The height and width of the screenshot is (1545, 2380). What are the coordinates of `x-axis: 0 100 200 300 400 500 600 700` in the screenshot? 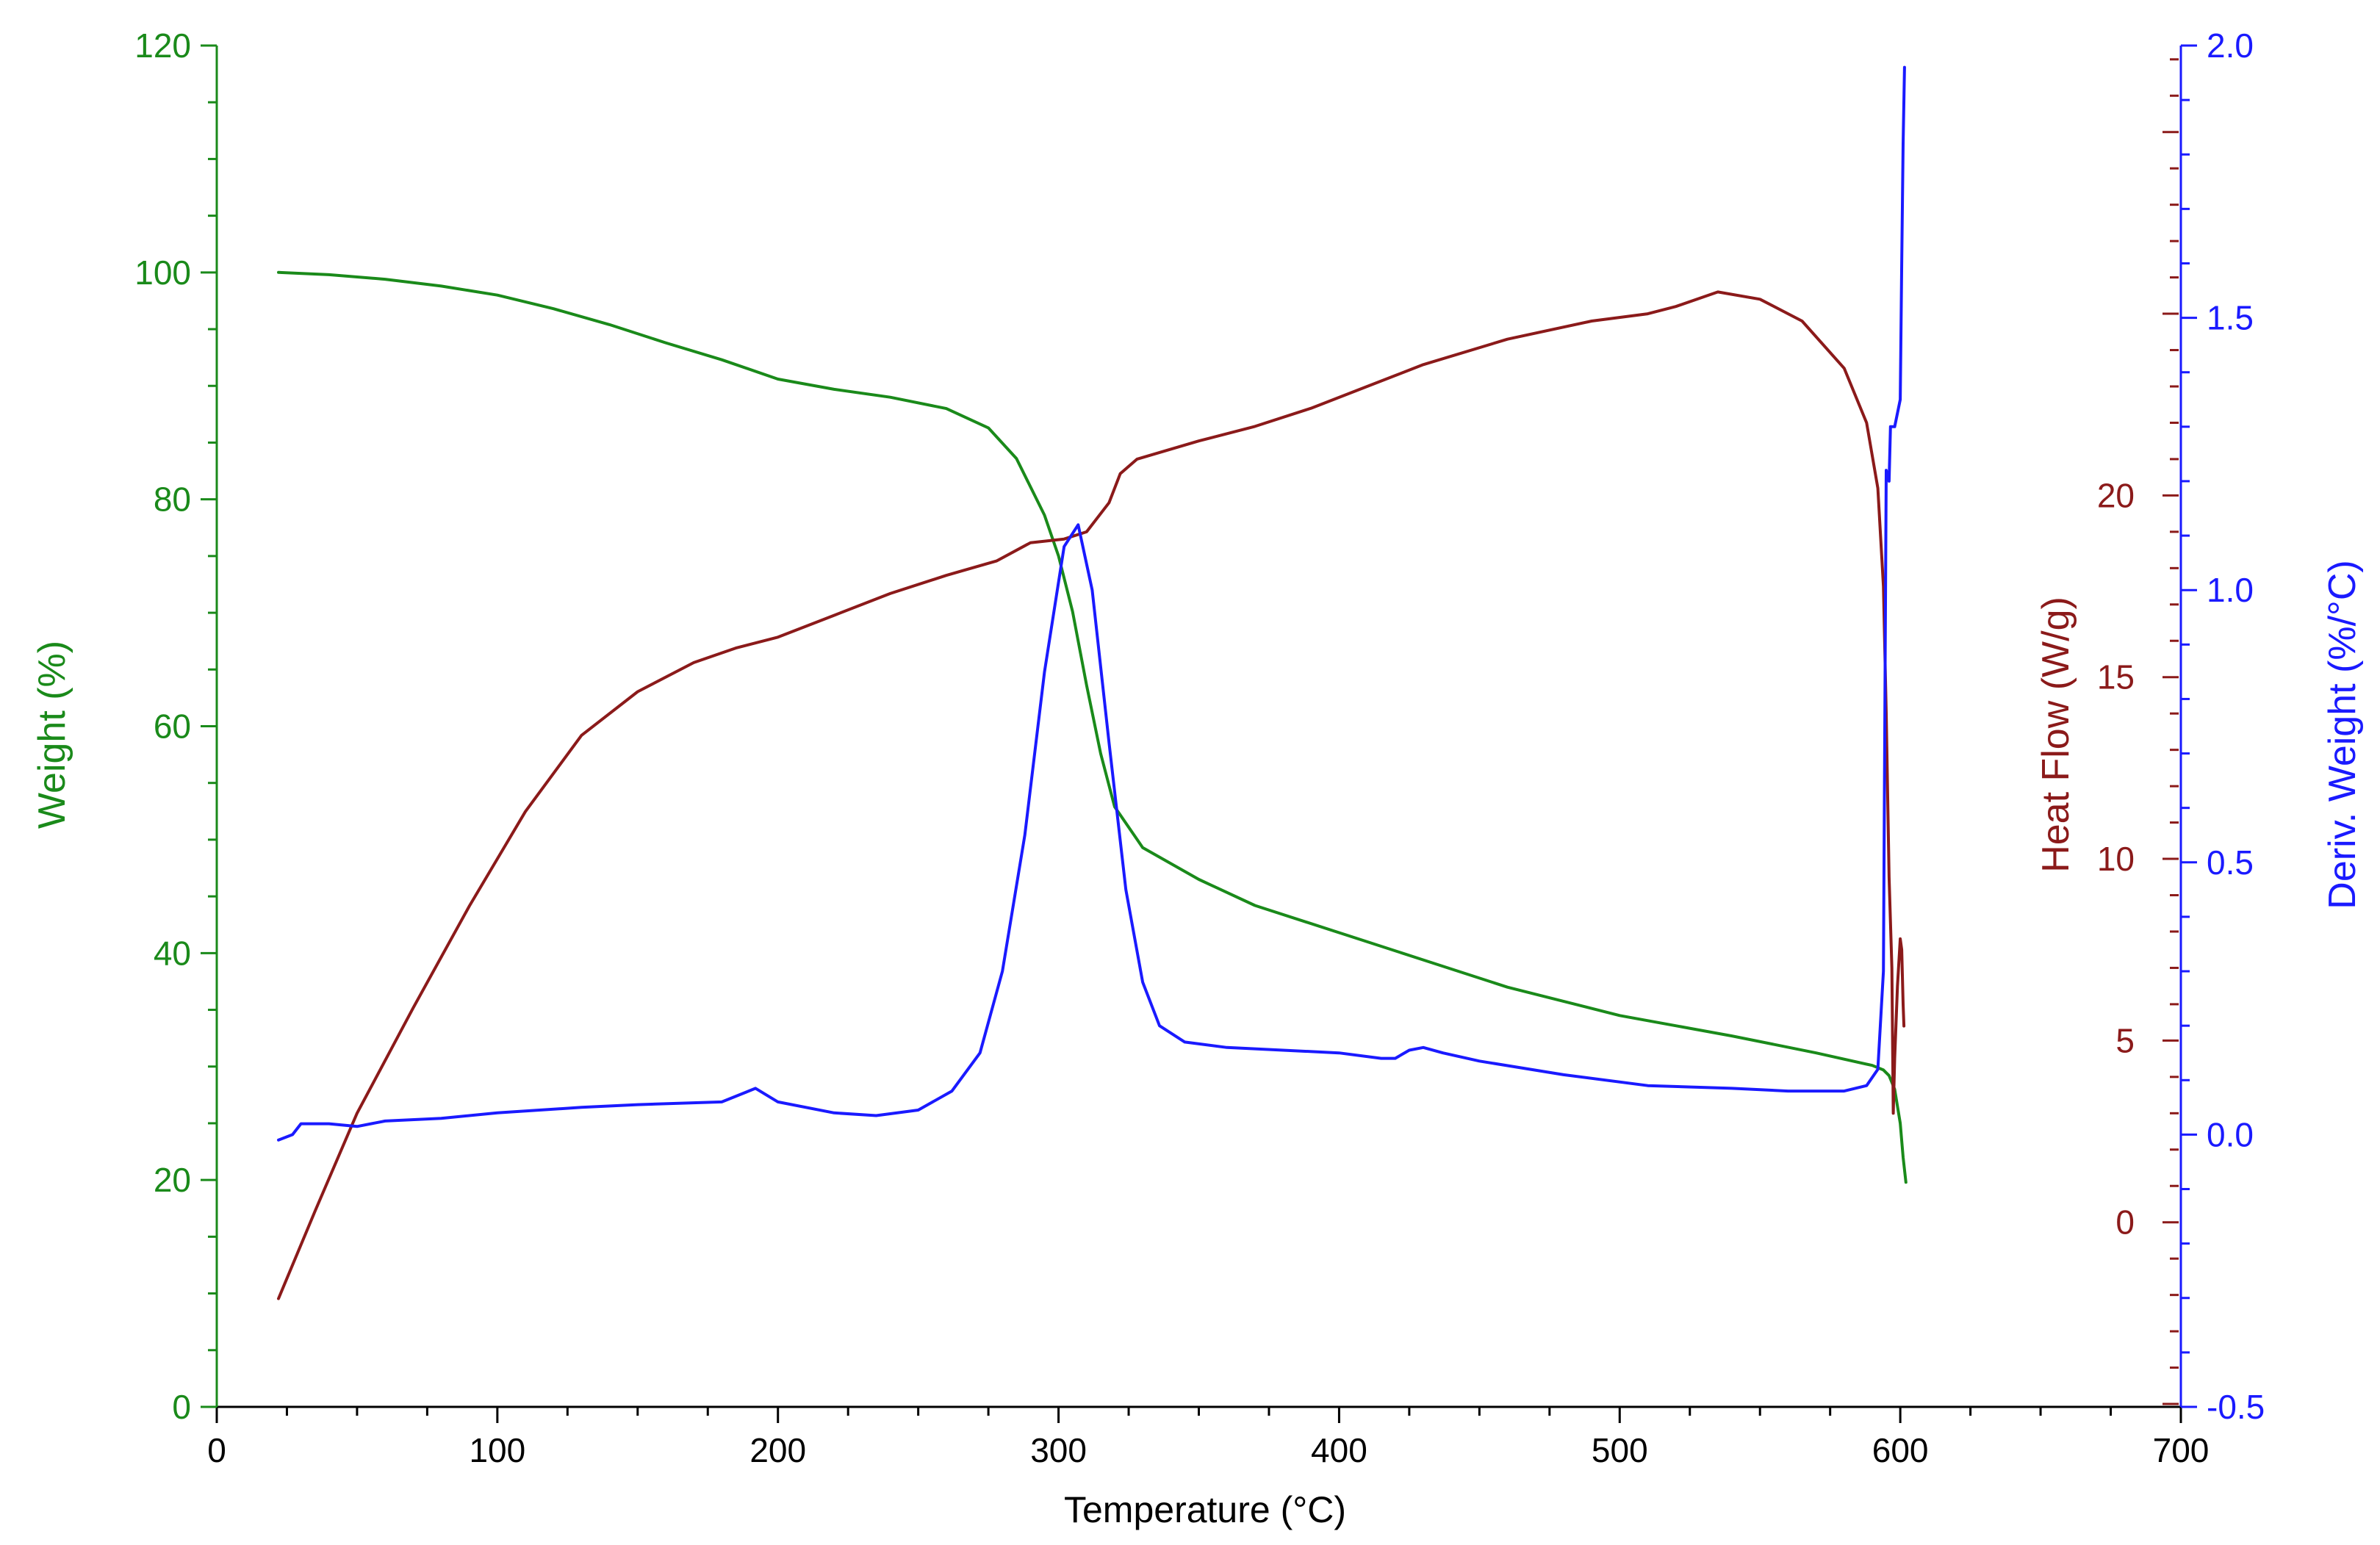 It's located at (1208, 1438).